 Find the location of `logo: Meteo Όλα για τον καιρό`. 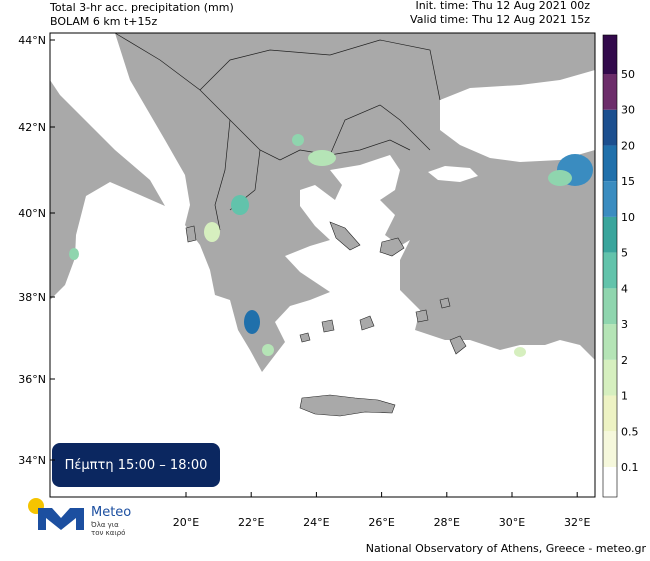

logo: Meteo Όλα για τον καιρό is located at coordinates (79, 517).